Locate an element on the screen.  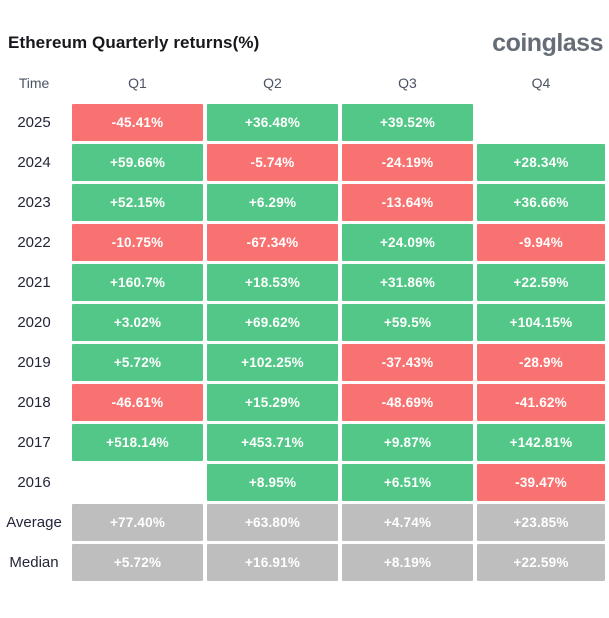
column-header-q2: Q2 is located at coordinates (272, 83).